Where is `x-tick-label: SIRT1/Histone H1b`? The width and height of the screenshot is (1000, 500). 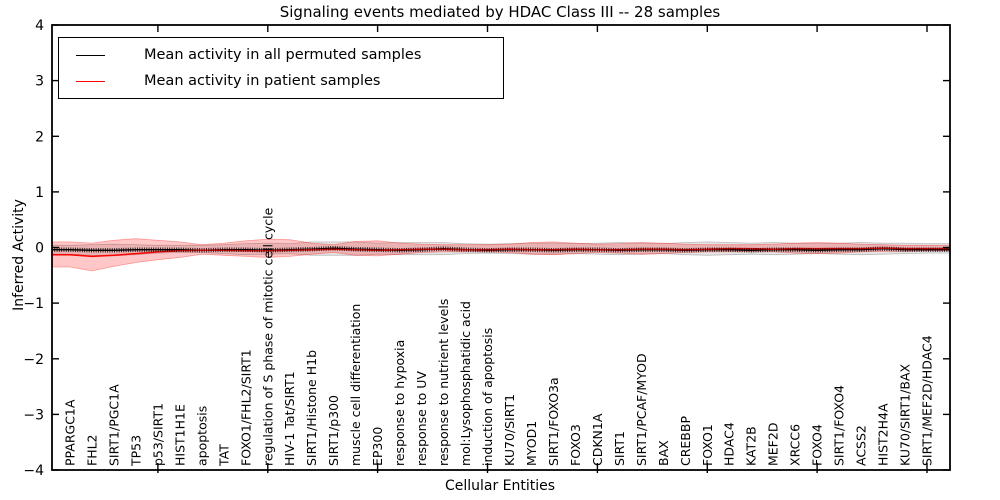
x-tick-label: SIRT1/Histone H1b is located at coordinates (311, 408).